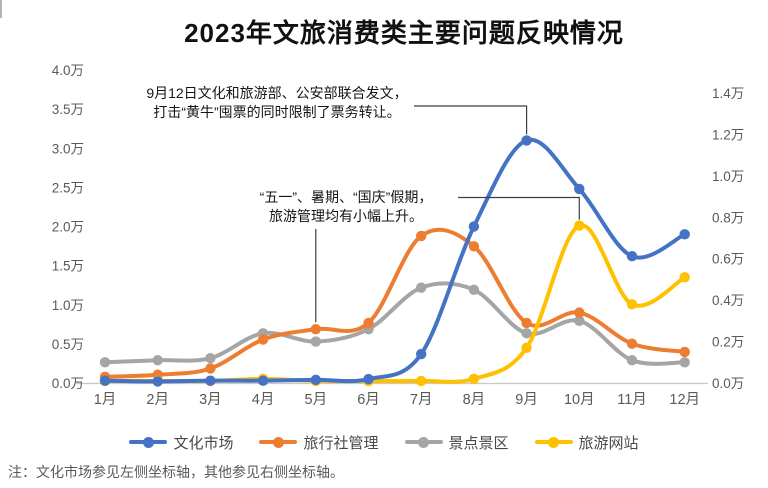 The height and width of the screenshot is (488, 768). I want to click on legend-item-travel-websites: 旅游网站, so click(586, 442).